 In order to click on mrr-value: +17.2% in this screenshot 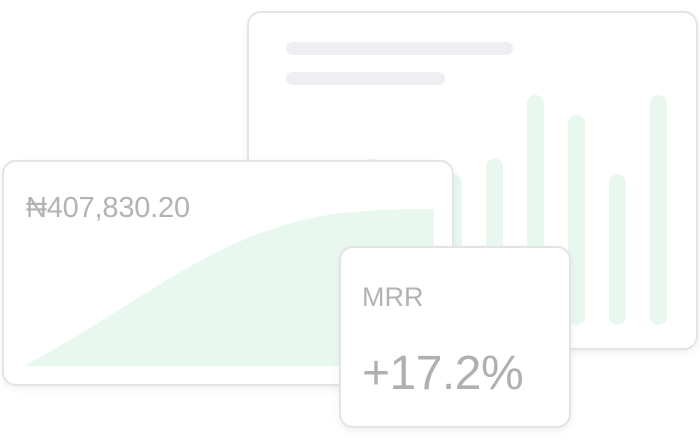, I will do `click(443, 373)`.